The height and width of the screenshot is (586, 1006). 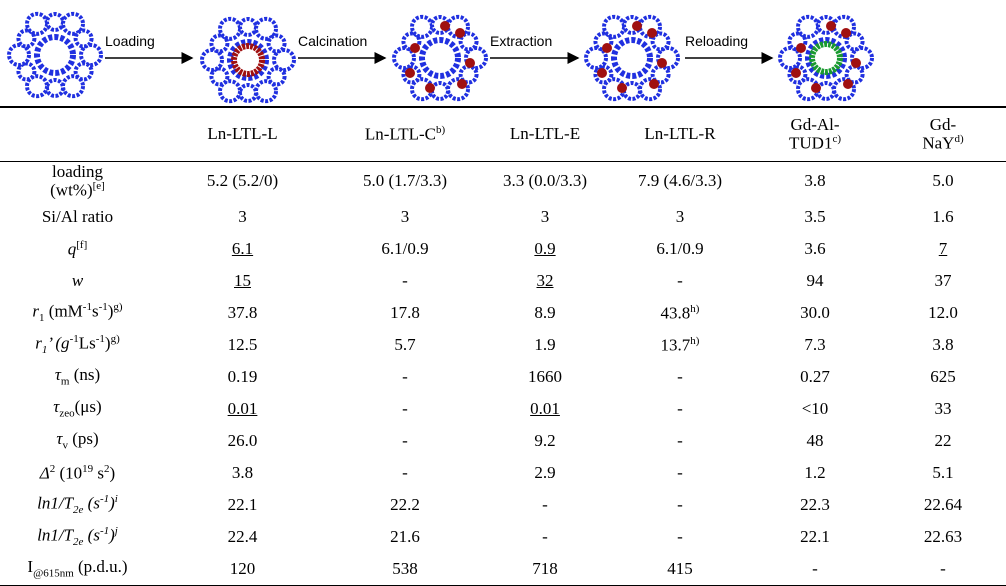 I want to click on label-text: g), so click(x=118, y=306).